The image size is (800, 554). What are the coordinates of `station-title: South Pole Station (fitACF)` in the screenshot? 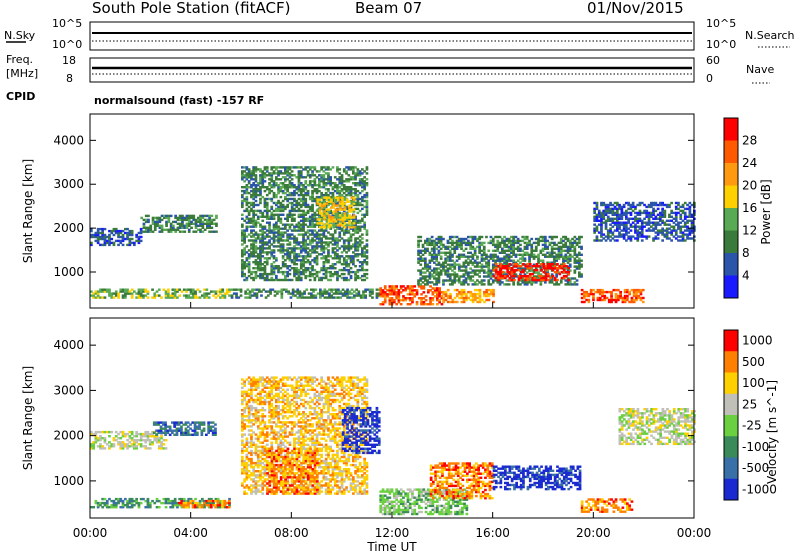 It's located at (191, 8).